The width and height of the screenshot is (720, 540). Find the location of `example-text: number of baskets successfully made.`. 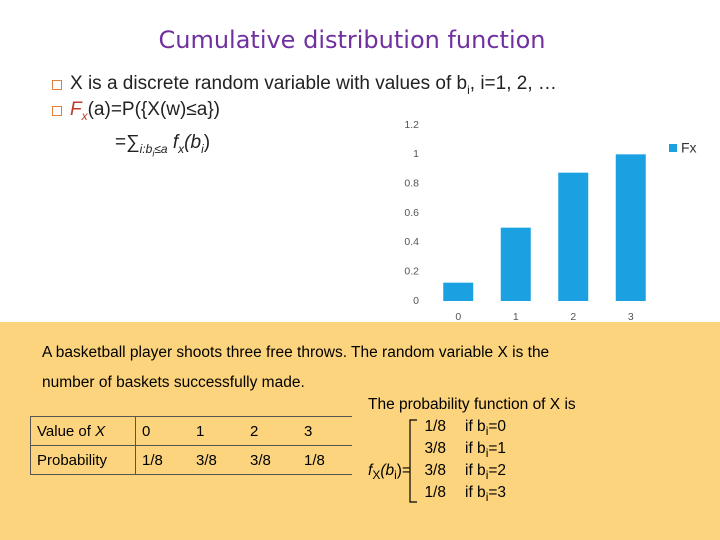

example-text: number of baskets successfully made. is located at coordinates (173, 382).